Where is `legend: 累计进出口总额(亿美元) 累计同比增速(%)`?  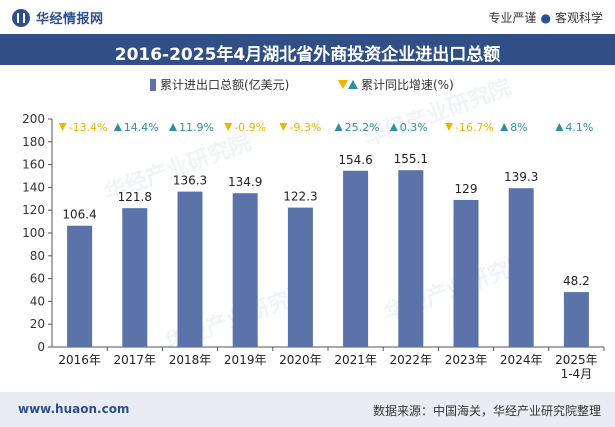
legend: 累计进出口总额(亿美元) 累计同比增速(%) is located at coordinates (307, 83).